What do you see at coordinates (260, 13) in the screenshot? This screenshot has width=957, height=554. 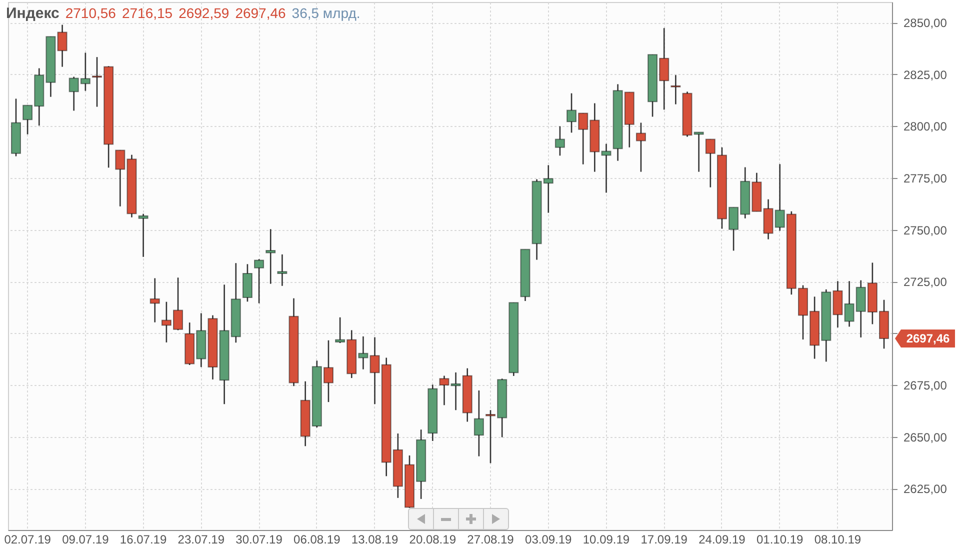 I see `annotation: 2697,46` at bounding box center [260, 13].